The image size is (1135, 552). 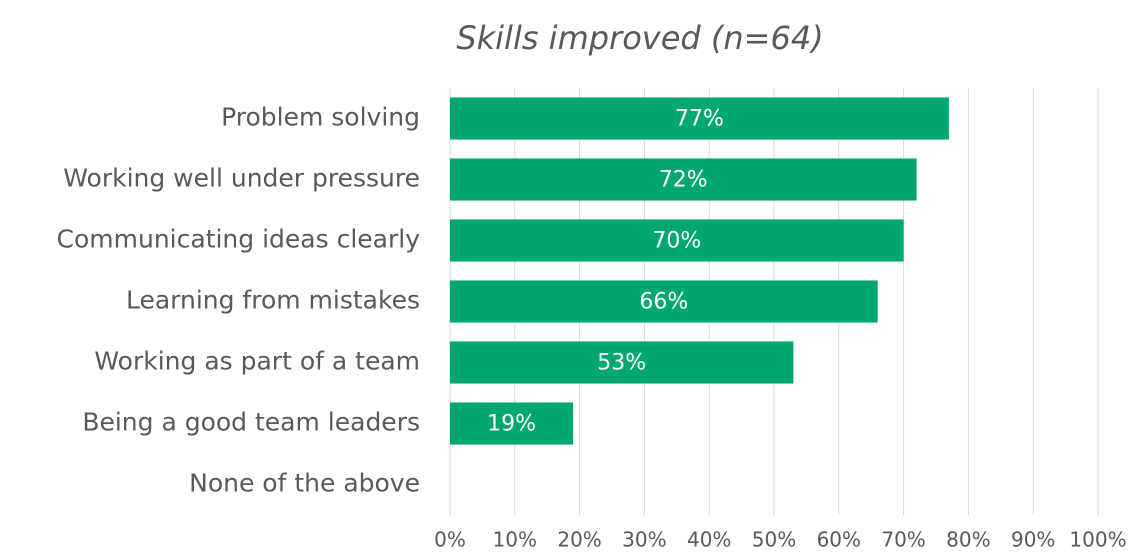 What do you see at coordinates (320, 117) in the screenshot?
I see `y-tick-label: Problem solving` at bounding box center [320, 117].